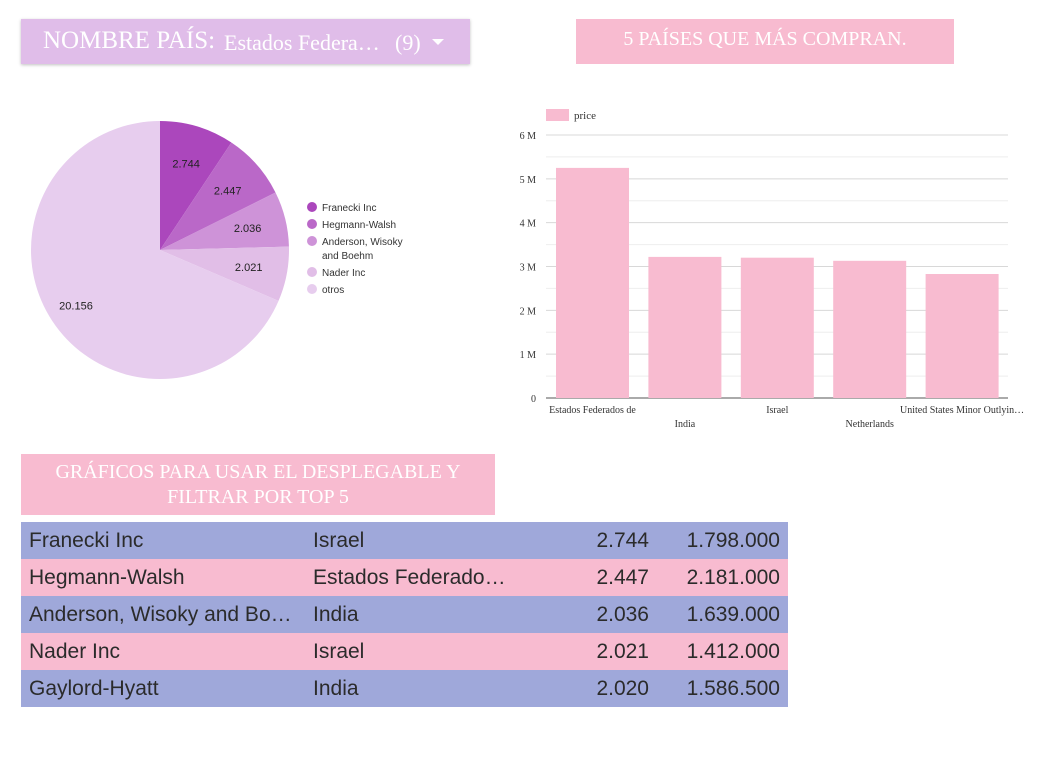 The height and width of the screenshot is (783, 1047). Describe the element at coordinates (362, 242) in the screenshot. I see `legend-label: Anderson, Wisoky` at that location.